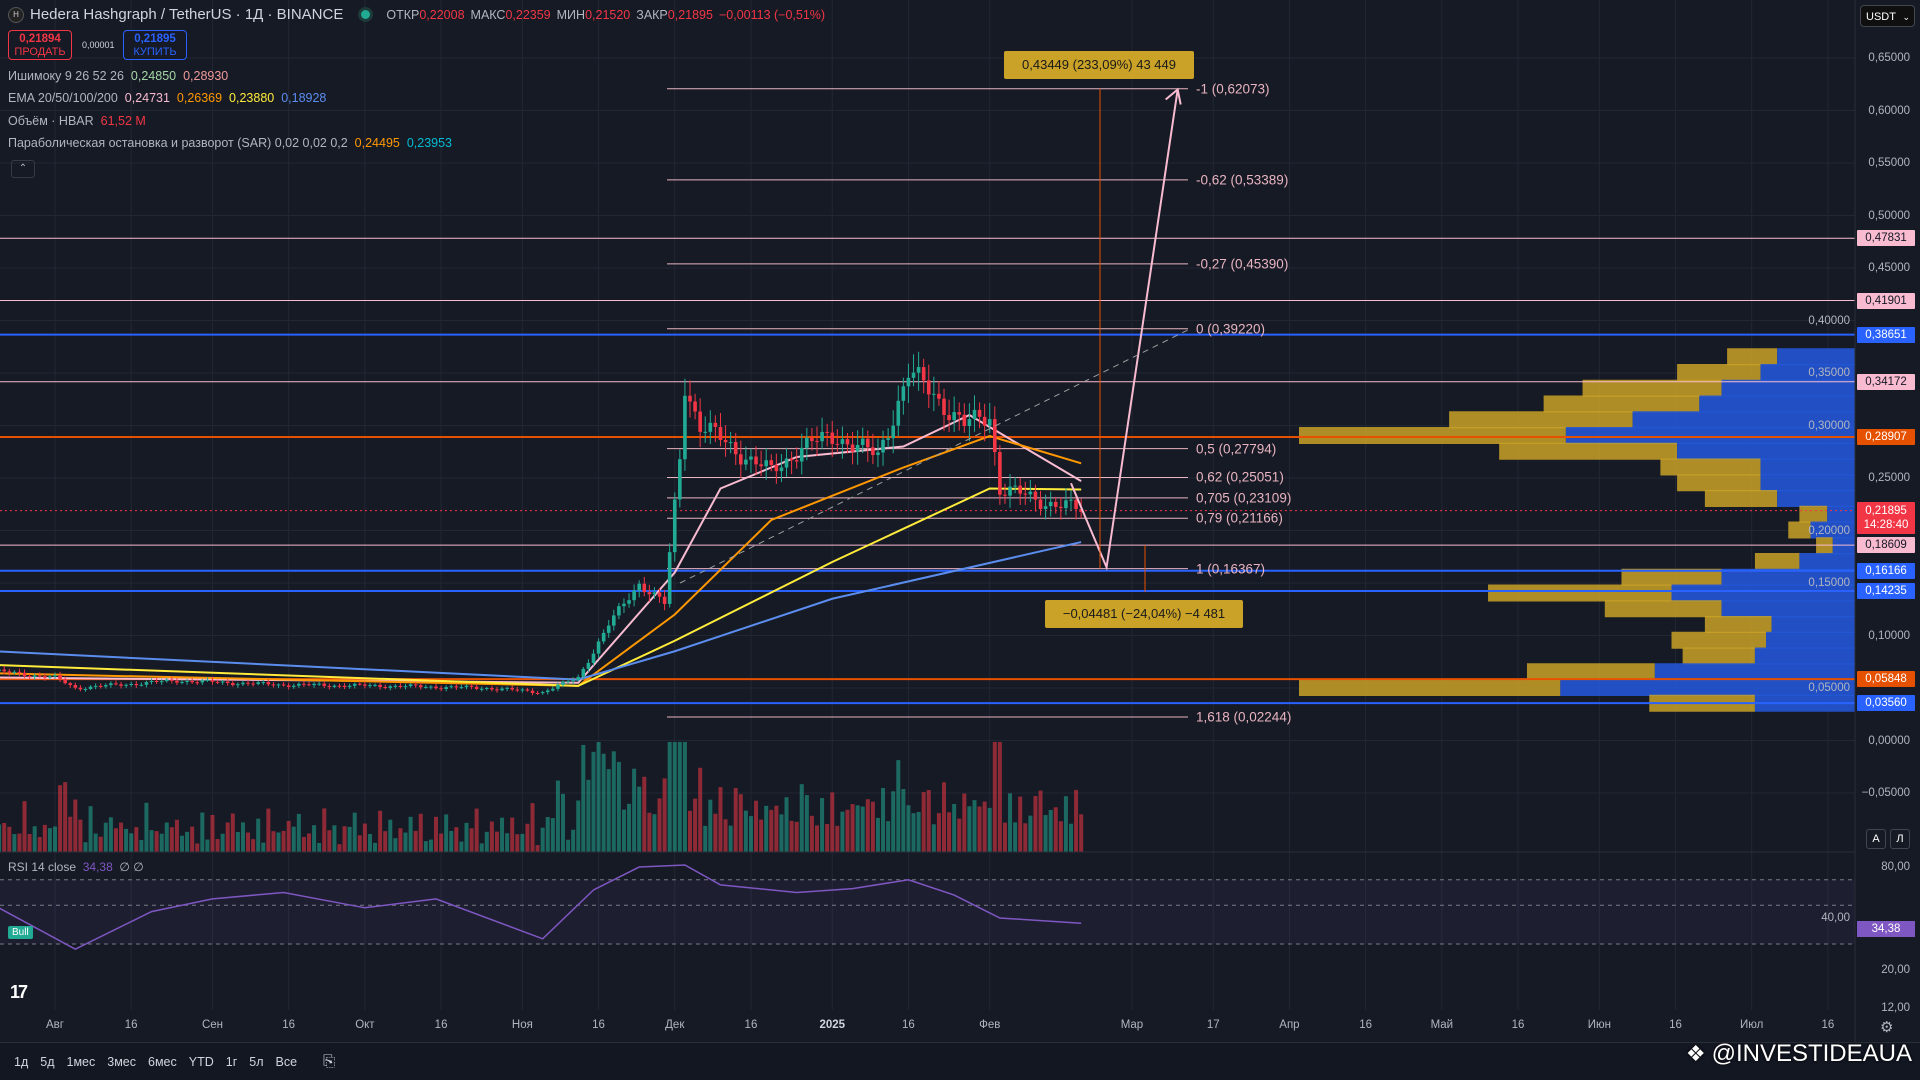 Image resolution: width=1920 pixels, height=1080 pixels. Describe the element at coordinates (1099, 64) in the screenshot. I see `measure-up-label: 0,43449 (233,09%) 43 449` at that location.